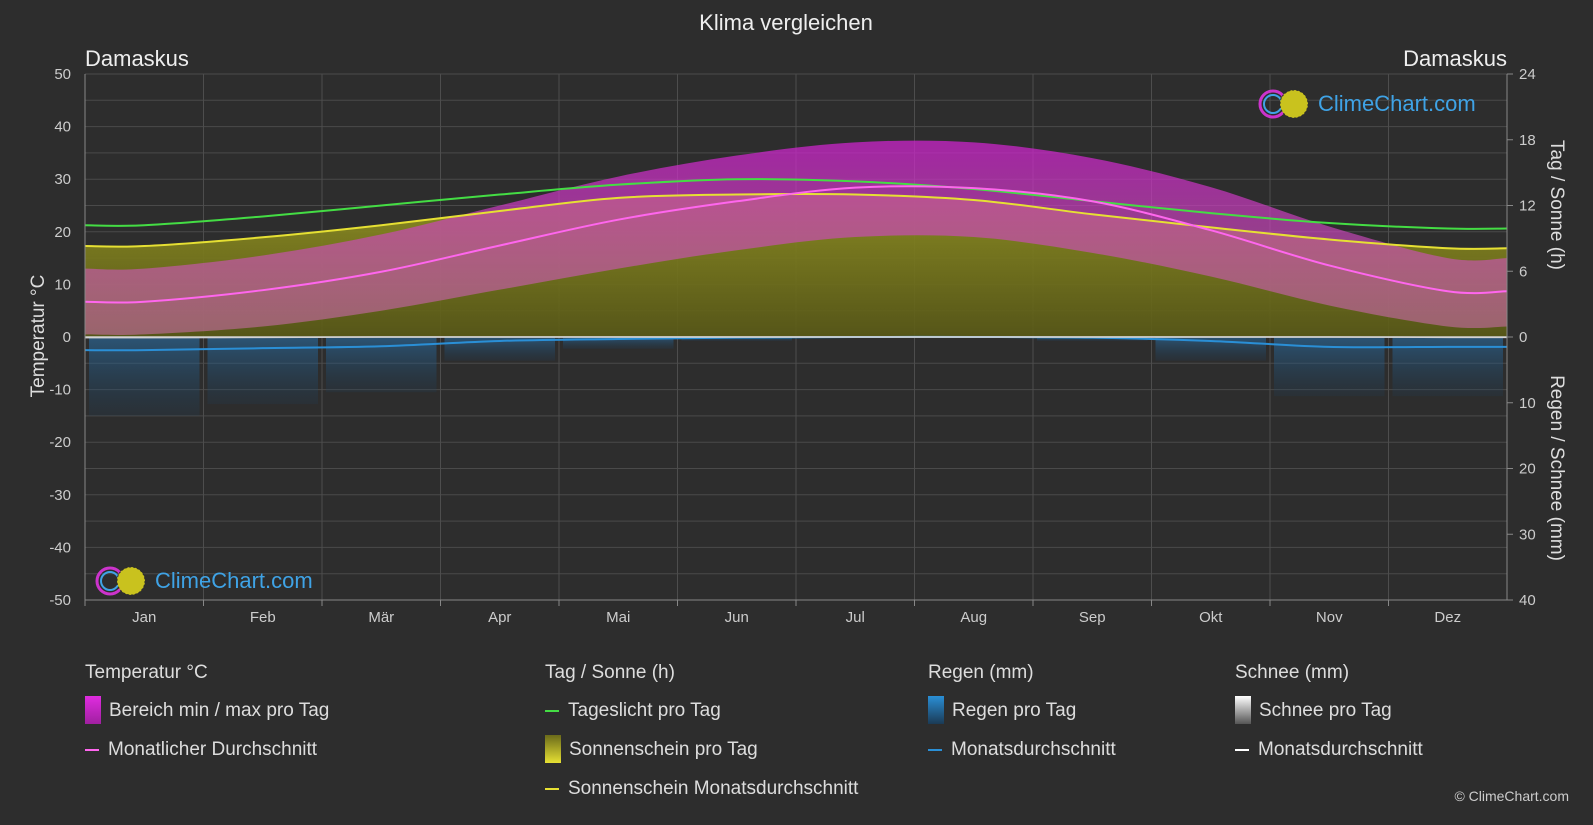 Image resolution: width=1593 pixels, height=825 pixels. What do you see at coordinates (60, 495) in the screenshot?
I see `y-left-tick-label: -30` at bounding box center [60, 495].